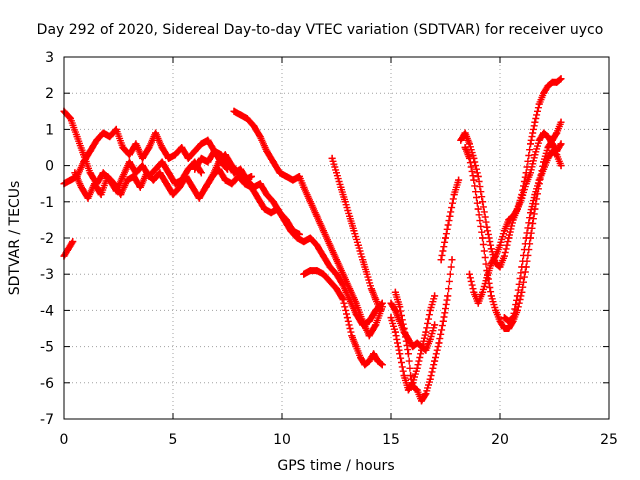 The width and height of the screenshot is (640, 480). Describe the element at coordinates (47, 203) in the screenshot. I see `y-tick-label: -1` at that location.